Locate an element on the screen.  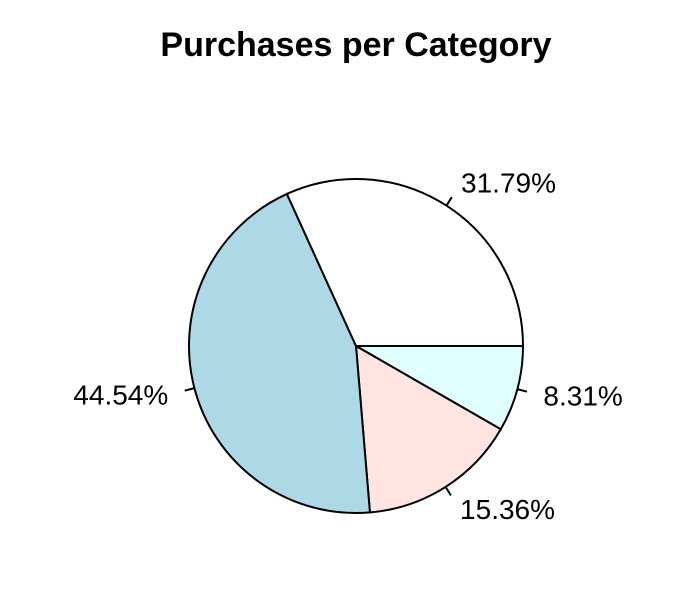
slice-label: 31.79% is located at coordinates (508, 182).